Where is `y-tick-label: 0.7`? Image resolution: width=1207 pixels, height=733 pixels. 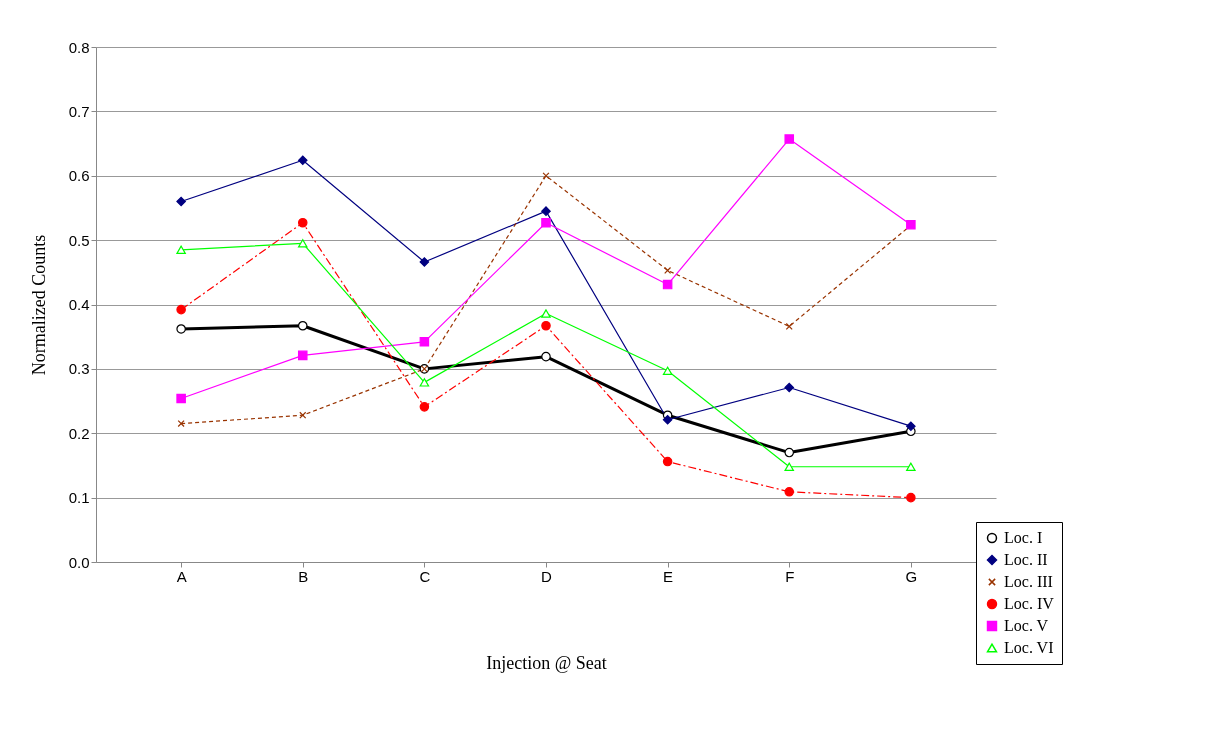
y-tick-label: 0.7 is located at coordinates (79, 111).